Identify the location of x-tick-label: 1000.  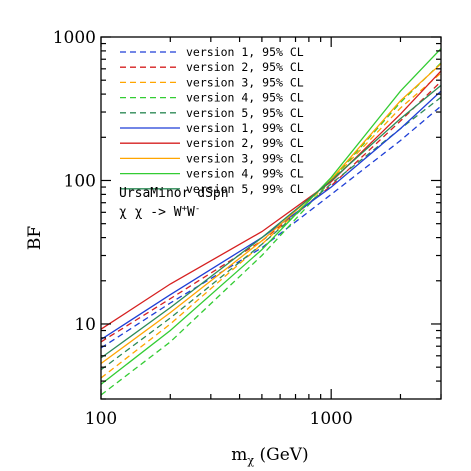
(331, 419).